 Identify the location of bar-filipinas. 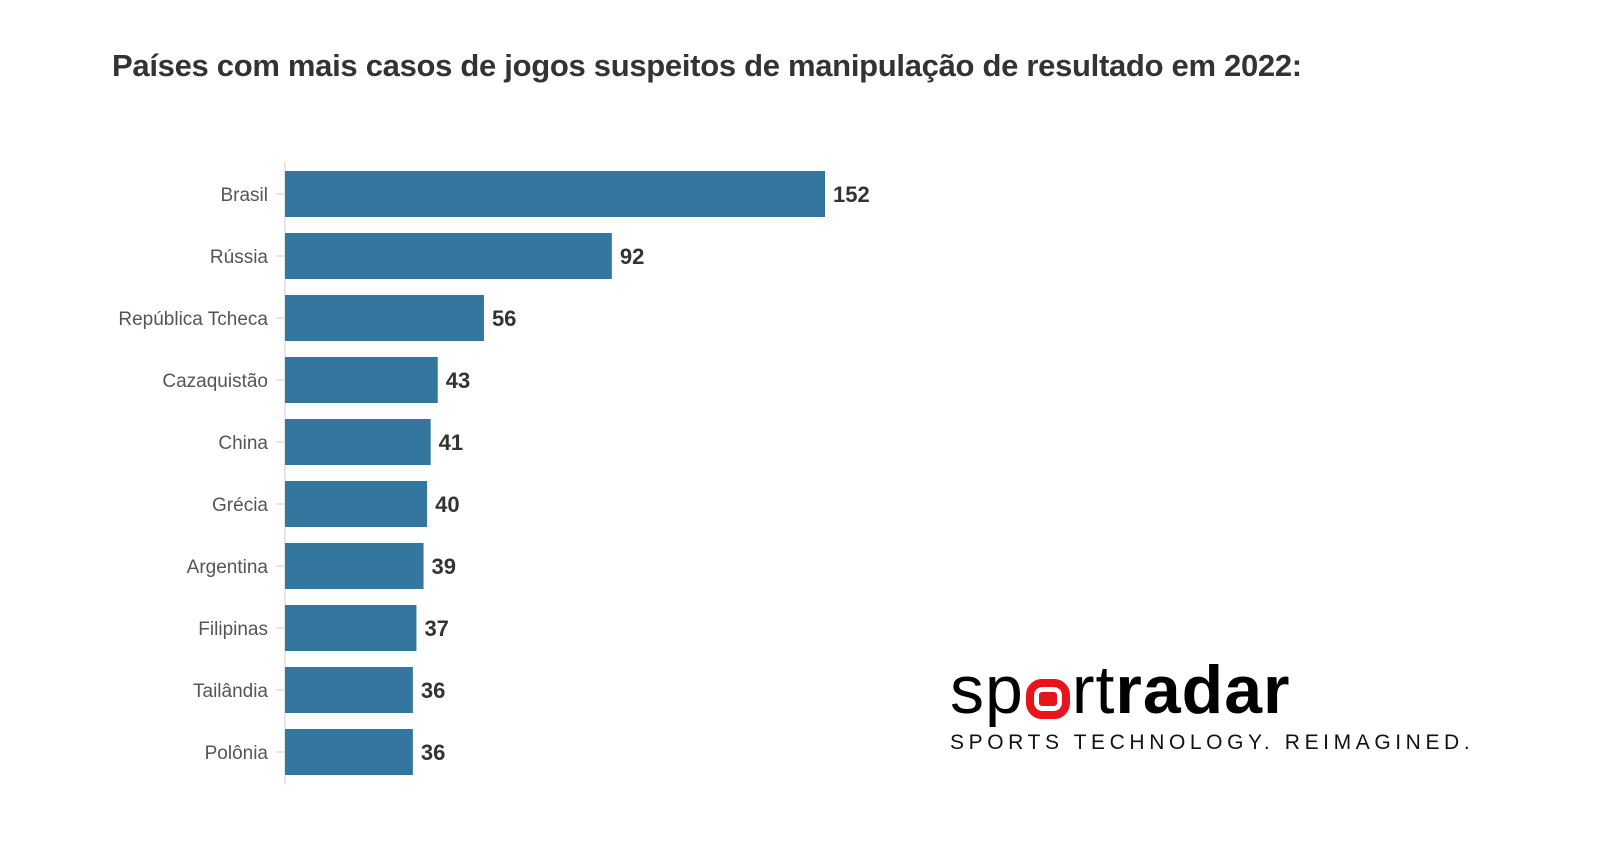
(351, 628).